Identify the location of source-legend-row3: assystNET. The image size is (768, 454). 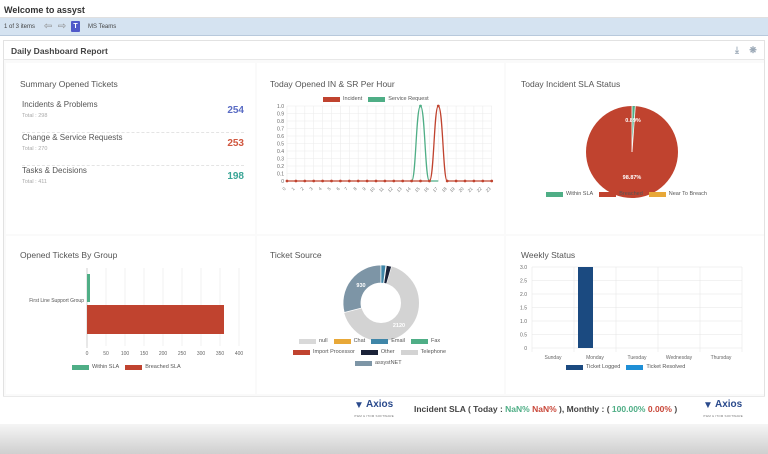
(381, 363).